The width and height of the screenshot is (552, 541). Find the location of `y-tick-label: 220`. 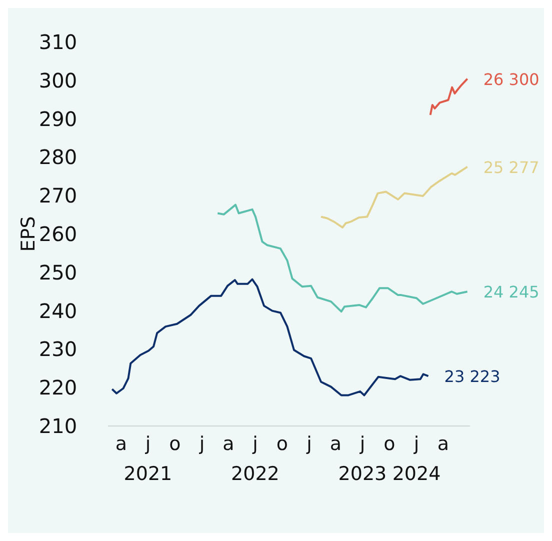

y-tick-label: 220 is located at coordinates (58, 388).